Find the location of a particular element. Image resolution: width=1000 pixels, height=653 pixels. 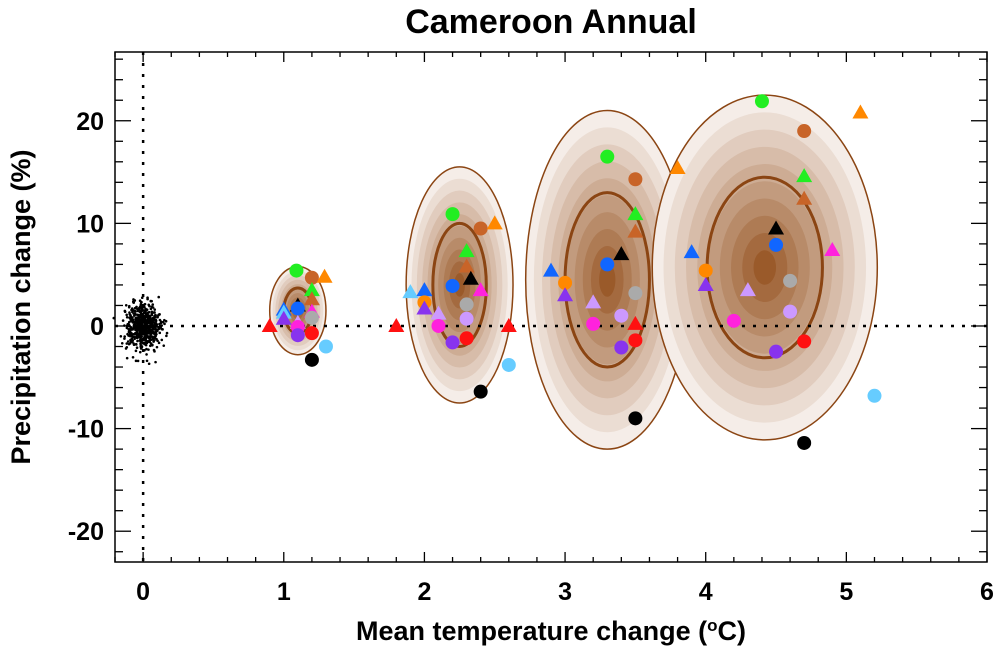

series-group-2C is located at coordinates (452, 303).